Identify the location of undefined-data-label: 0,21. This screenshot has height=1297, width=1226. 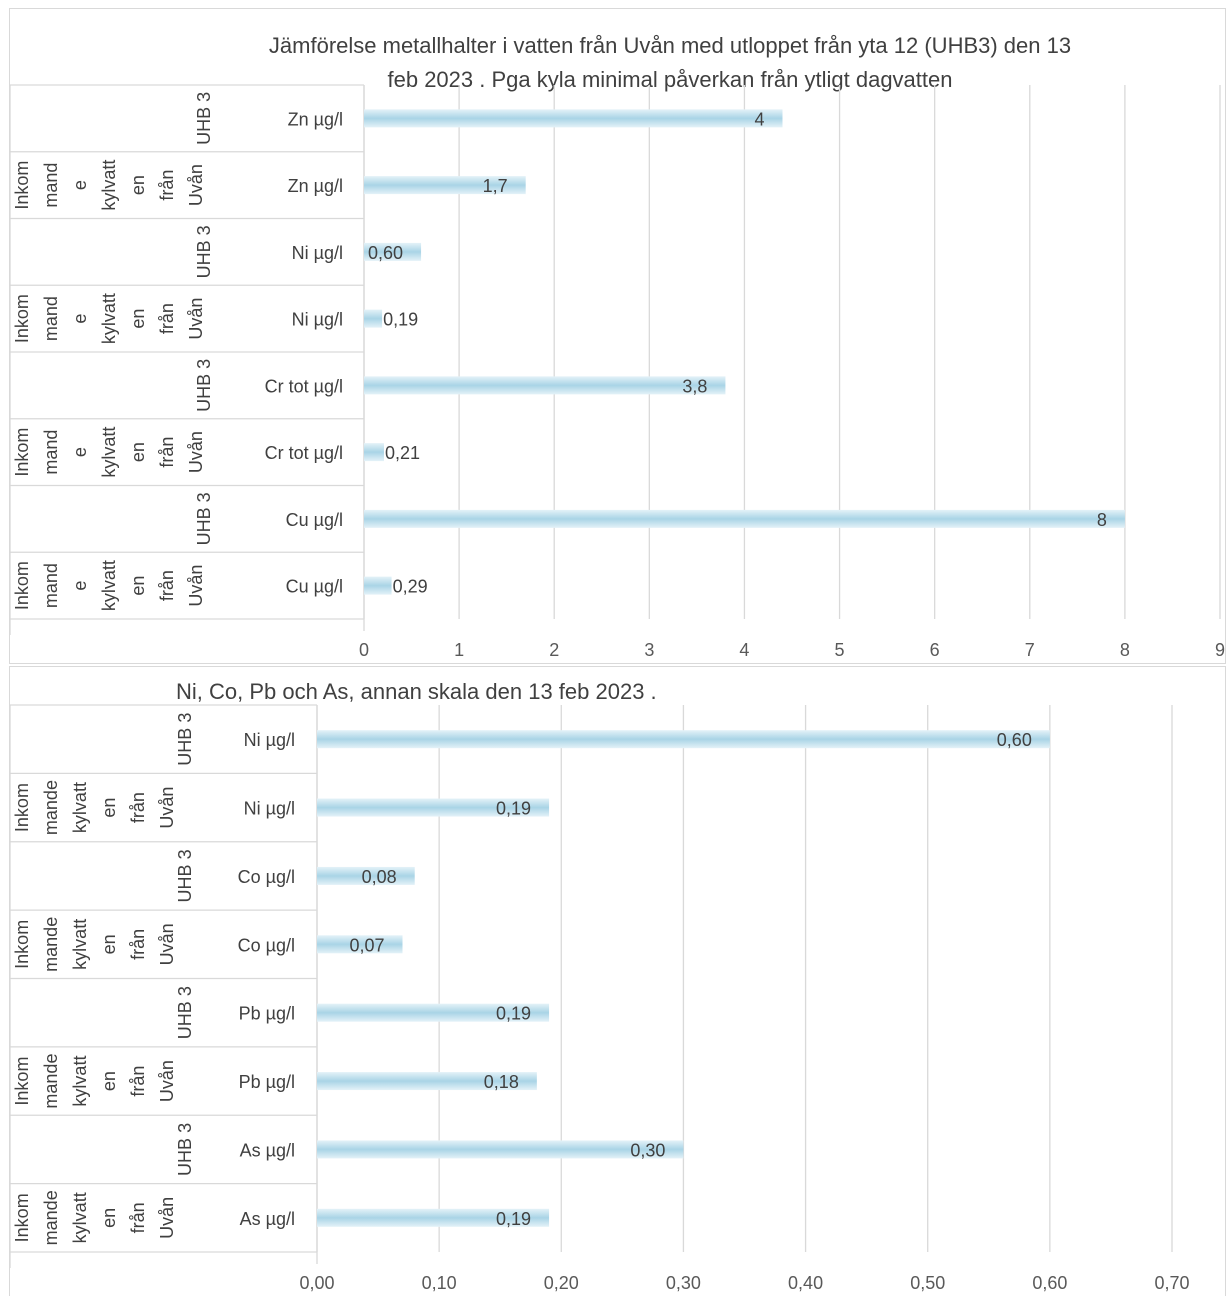
(402, 453).